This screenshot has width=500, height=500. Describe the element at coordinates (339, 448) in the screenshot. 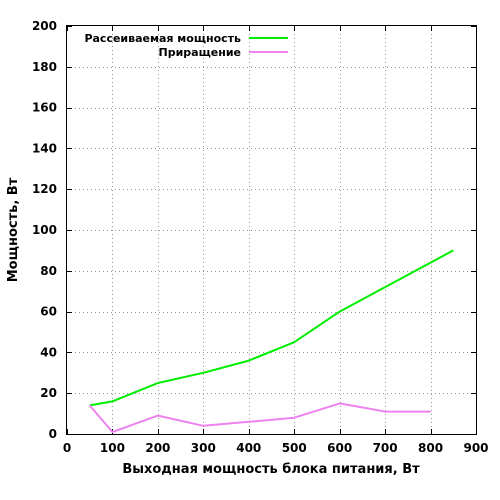

I see `x-tick-label-6: 600` at that location.